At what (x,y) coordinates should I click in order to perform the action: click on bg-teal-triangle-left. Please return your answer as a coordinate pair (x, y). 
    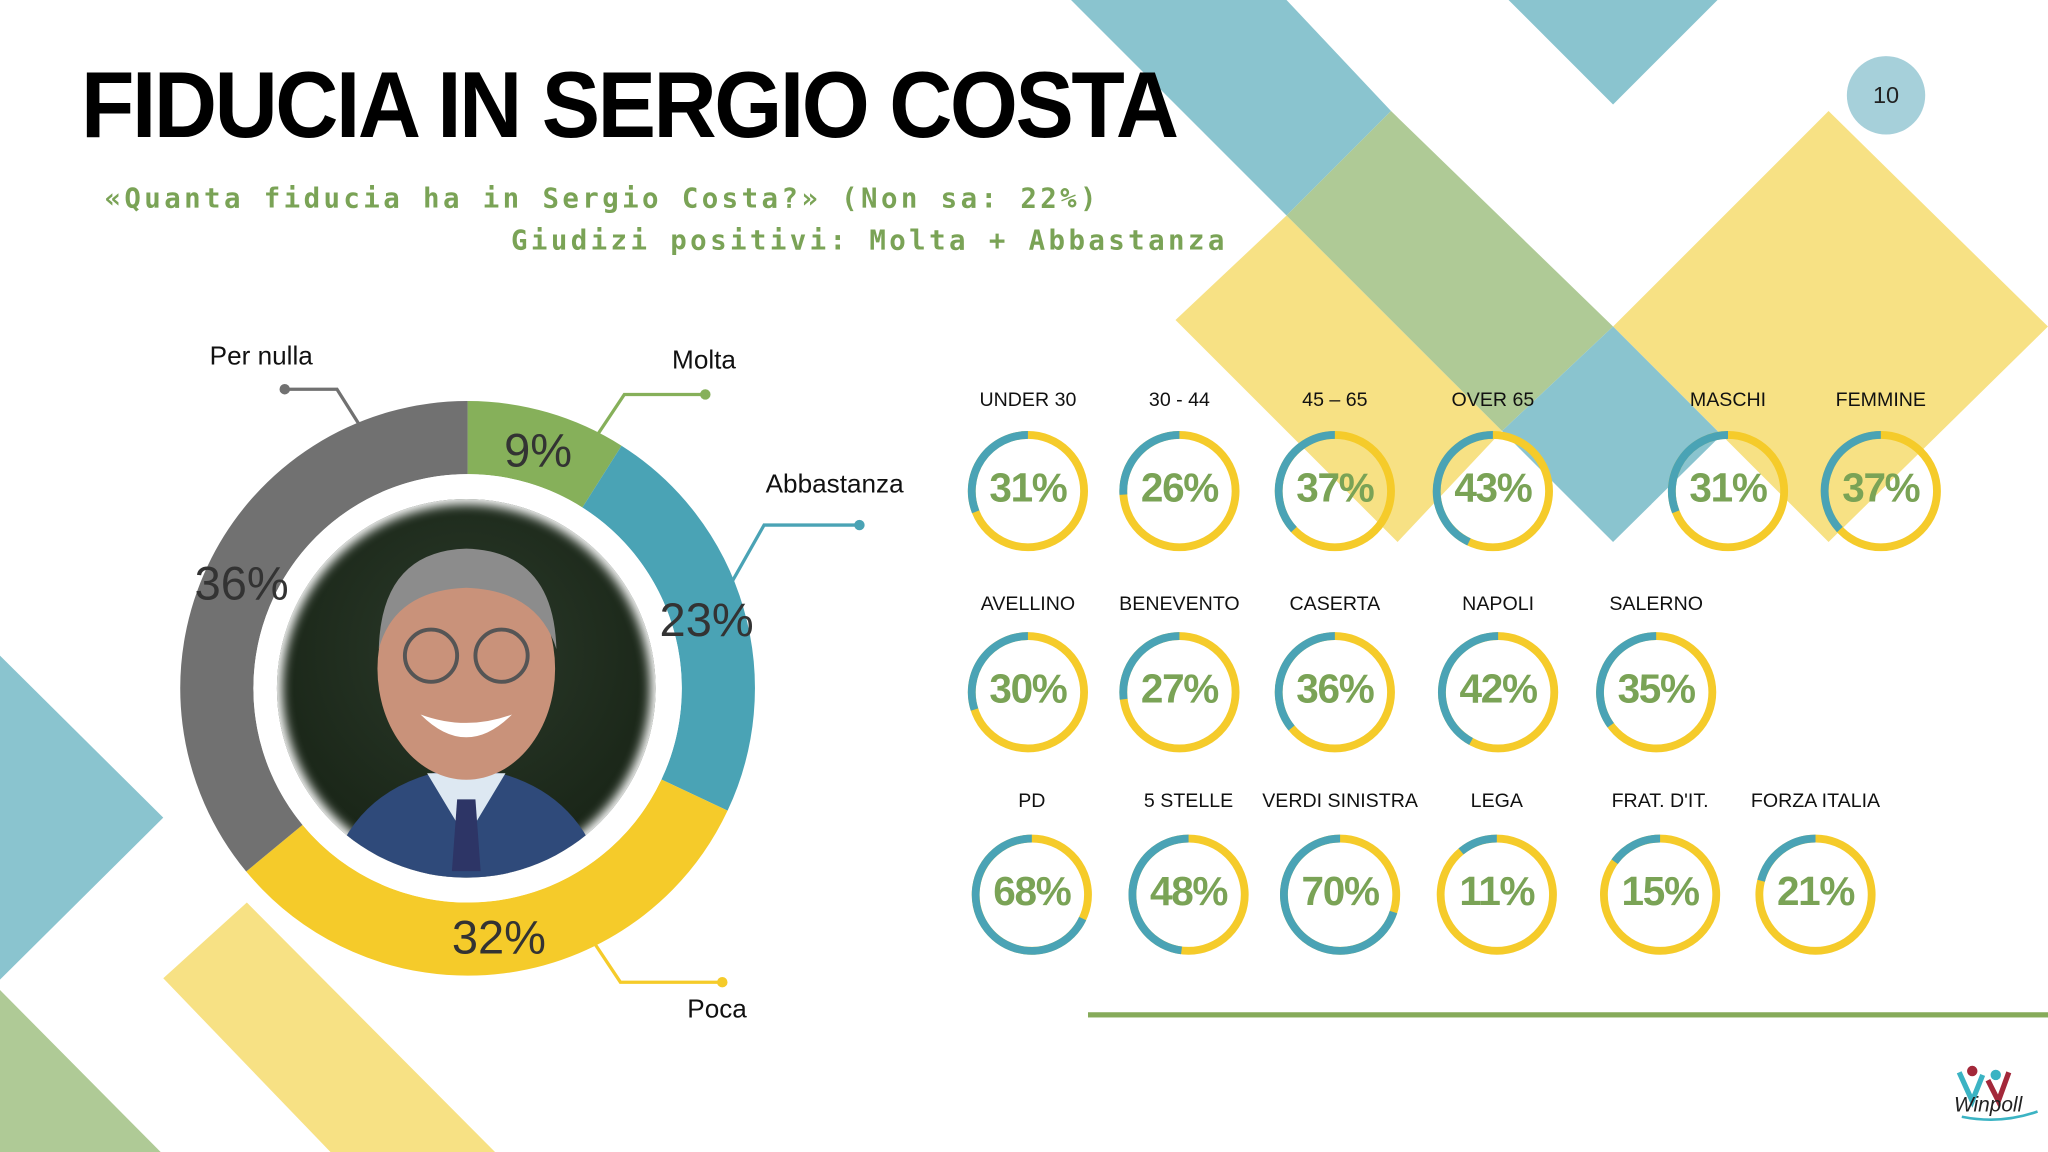
    Looking at the image, I should click on (82, 817).